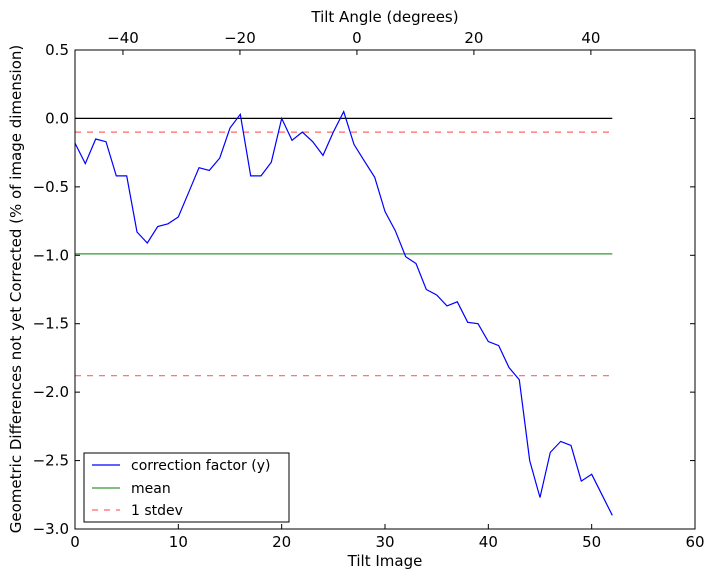  I want to click on y-tick-label: −1.0, so click(51, 255).